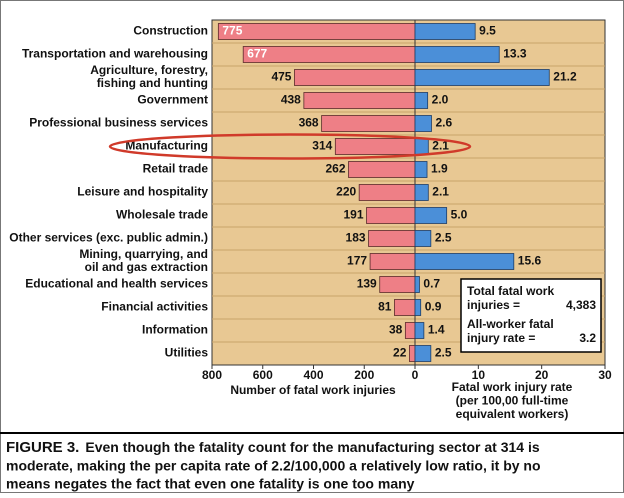 The height and width of the screenshot is (498, 624). What do you see at coordinates (542, 375) in the screenshot?
I see `x-tick-label: 20` at bounding box center [542, 375].